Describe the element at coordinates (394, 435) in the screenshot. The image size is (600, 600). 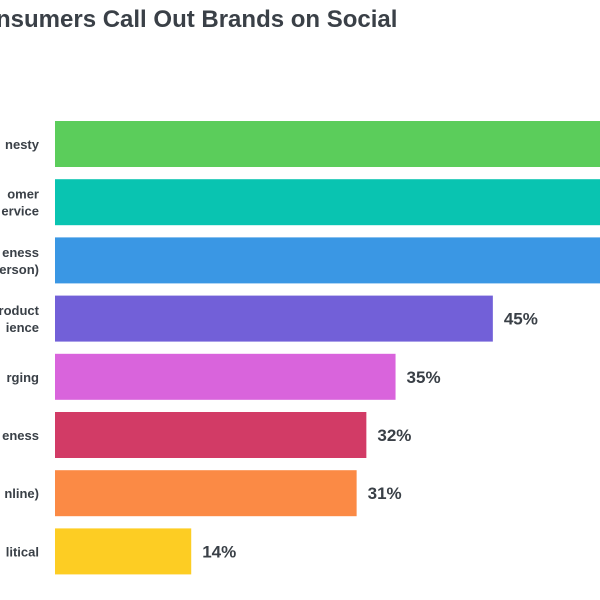
I see `value-label: 32%` at that location.